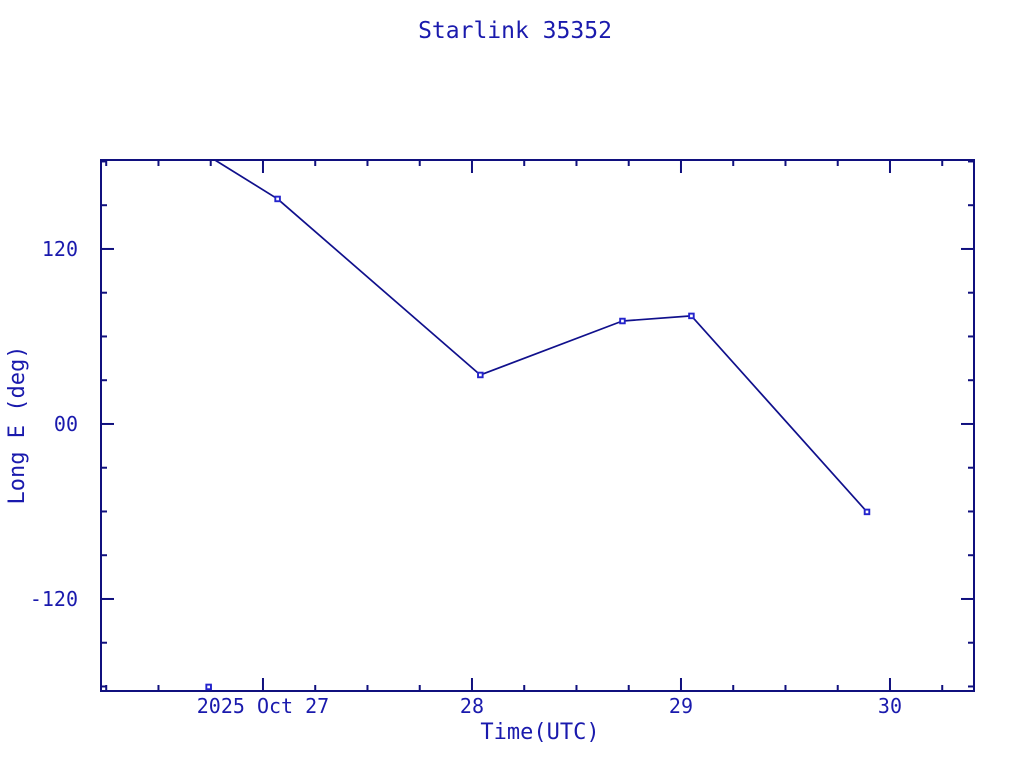  I want to click on y-tick-label: -120, so click(54, 599).